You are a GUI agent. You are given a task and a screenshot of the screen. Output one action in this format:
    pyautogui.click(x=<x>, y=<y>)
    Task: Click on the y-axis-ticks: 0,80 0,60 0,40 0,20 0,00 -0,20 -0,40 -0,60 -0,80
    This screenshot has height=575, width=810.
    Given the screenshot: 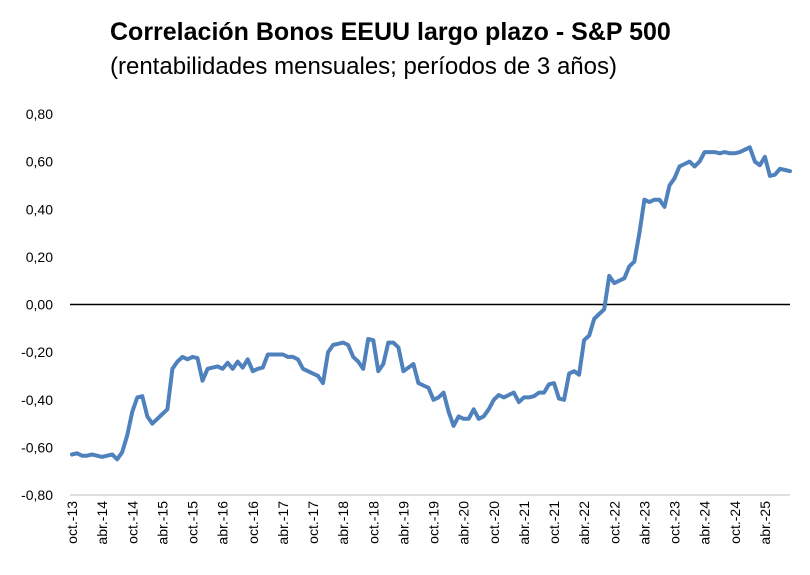 What is the action you would take?
    pyautogui.click(x=37, y=304)
    